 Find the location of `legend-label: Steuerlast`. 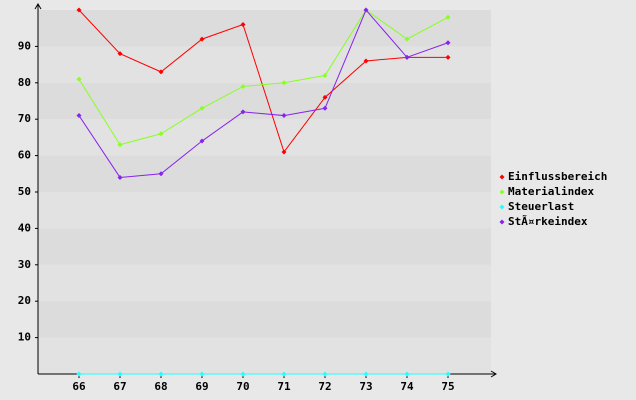

legend-label: Steuerlast is located at coordinates (541, 206).